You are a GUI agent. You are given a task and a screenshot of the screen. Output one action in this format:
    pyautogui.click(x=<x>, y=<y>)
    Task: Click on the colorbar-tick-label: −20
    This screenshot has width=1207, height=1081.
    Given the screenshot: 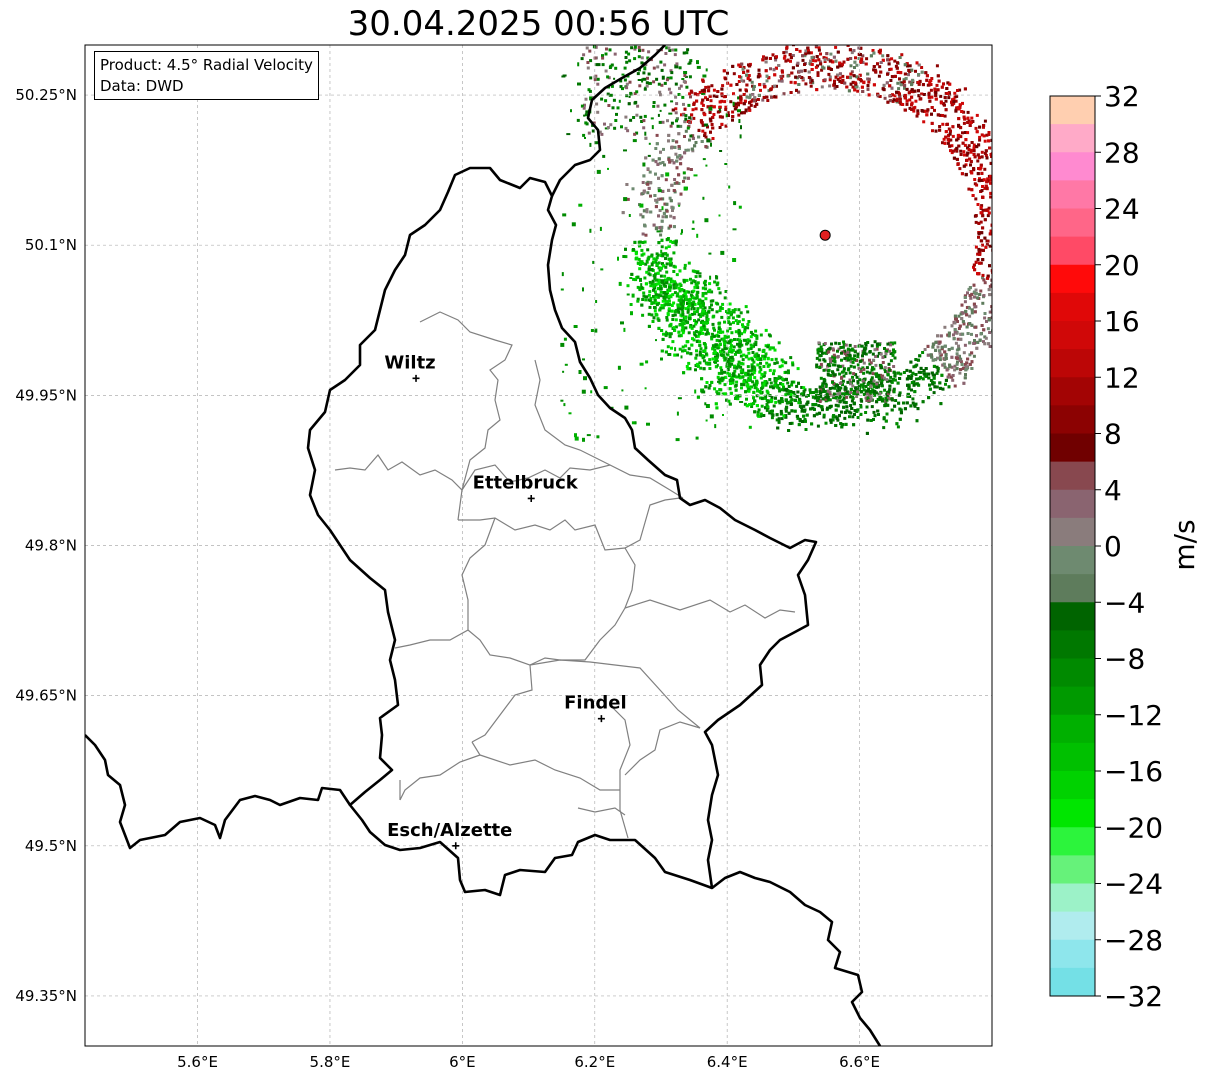 What is the action you would take?
    pyautogui.click(x=1133, y=827)
    